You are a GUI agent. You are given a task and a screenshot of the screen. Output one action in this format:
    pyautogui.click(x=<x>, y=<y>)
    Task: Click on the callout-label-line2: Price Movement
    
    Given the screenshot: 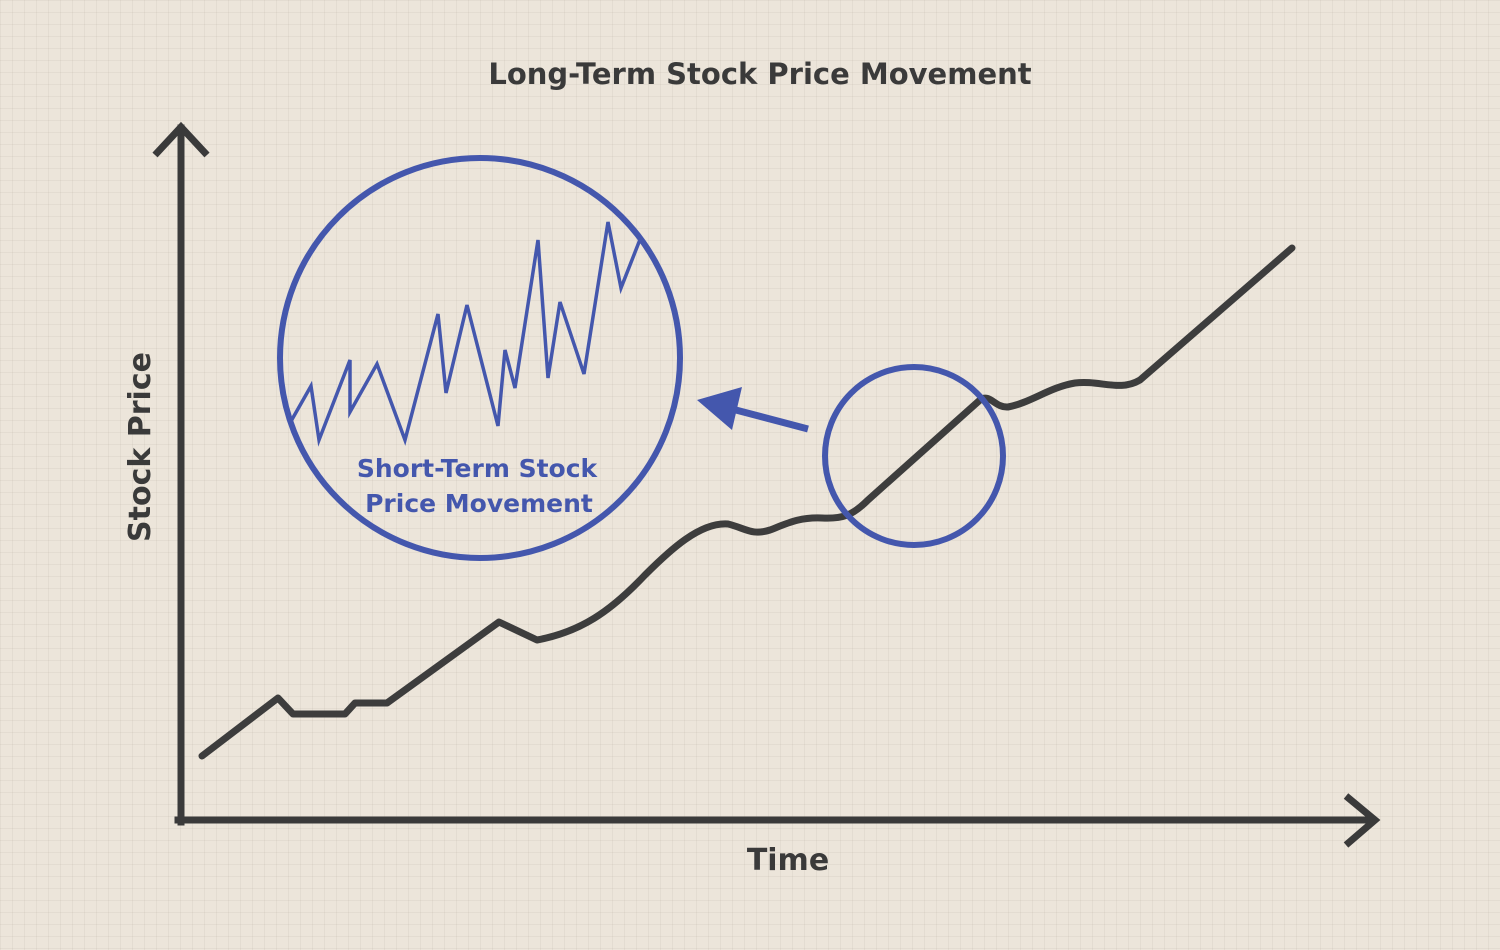 What is the action you would take?
    pyautogui.click(x=479, y=503)
    